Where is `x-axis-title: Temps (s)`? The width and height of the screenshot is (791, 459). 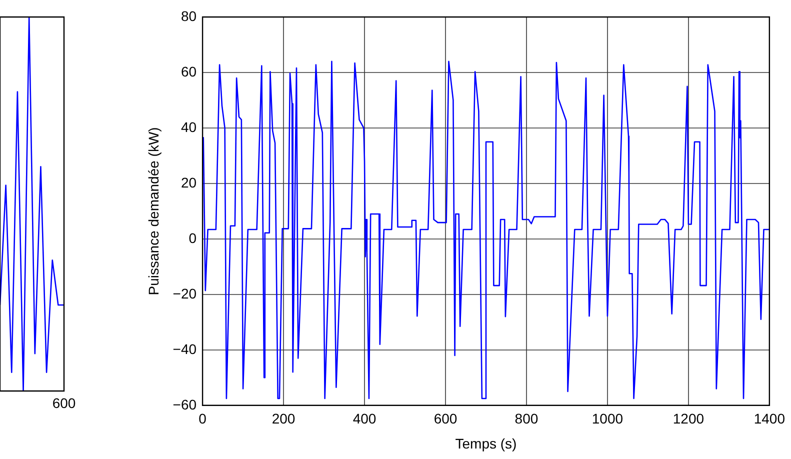
x-axis-title: Temps (s) is located at coordinates (486, 443).